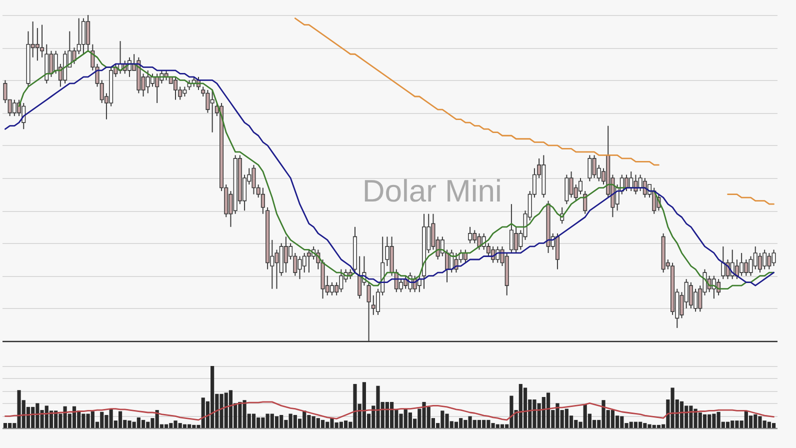  What do you see at coordinates (432, 191) in the screenshot?
I see `text: Dolar Mini` at bounding box center [432, 191].